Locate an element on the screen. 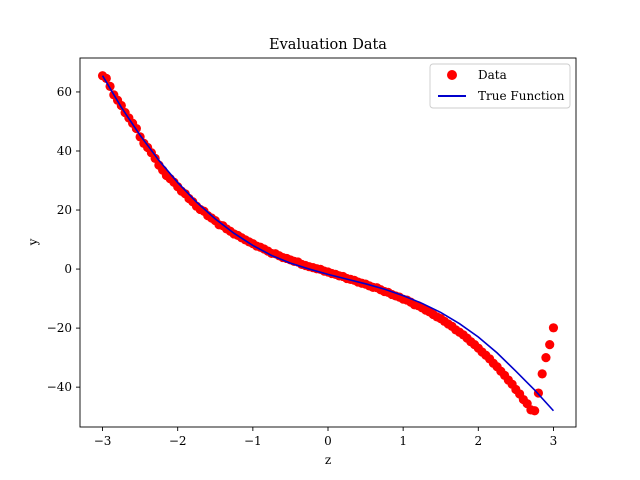 This screenshot has height=480, width=640. legend-label-data: Data is located at coordinates (492, 75).